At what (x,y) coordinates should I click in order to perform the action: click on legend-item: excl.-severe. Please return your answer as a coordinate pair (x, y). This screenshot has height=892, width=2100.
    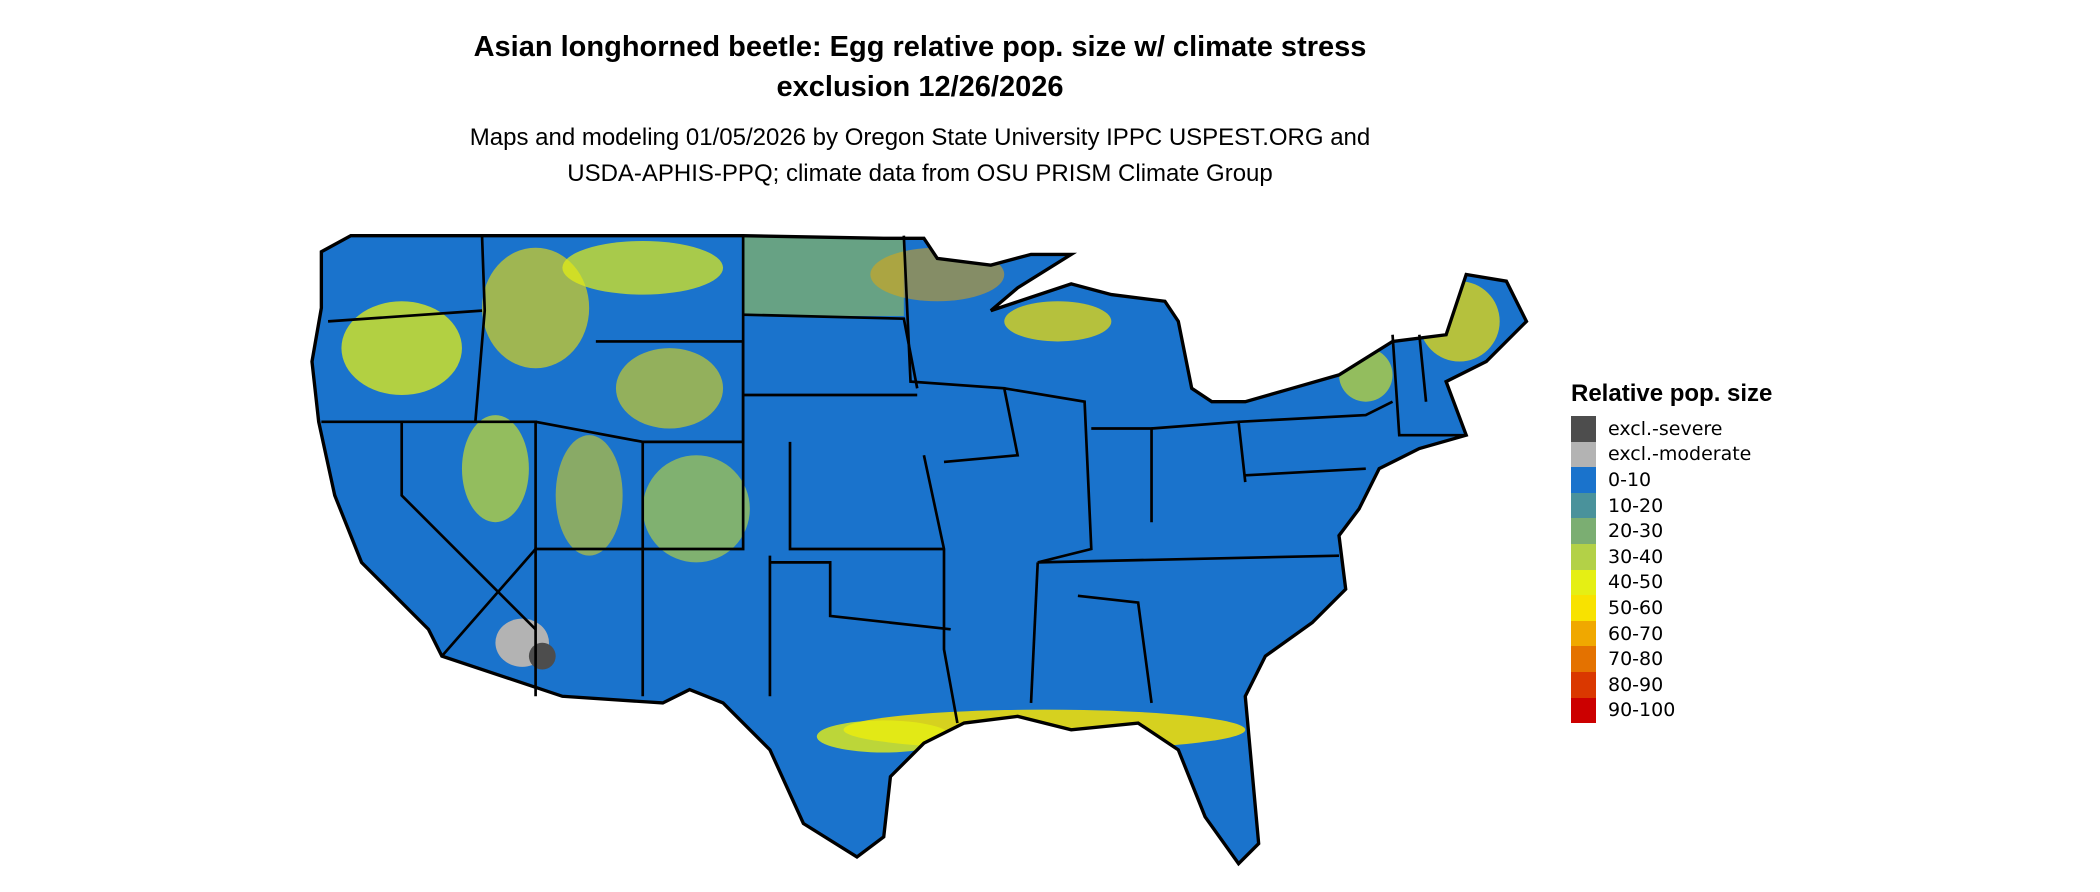
    Looking at the image, I should click on (1671, 429).